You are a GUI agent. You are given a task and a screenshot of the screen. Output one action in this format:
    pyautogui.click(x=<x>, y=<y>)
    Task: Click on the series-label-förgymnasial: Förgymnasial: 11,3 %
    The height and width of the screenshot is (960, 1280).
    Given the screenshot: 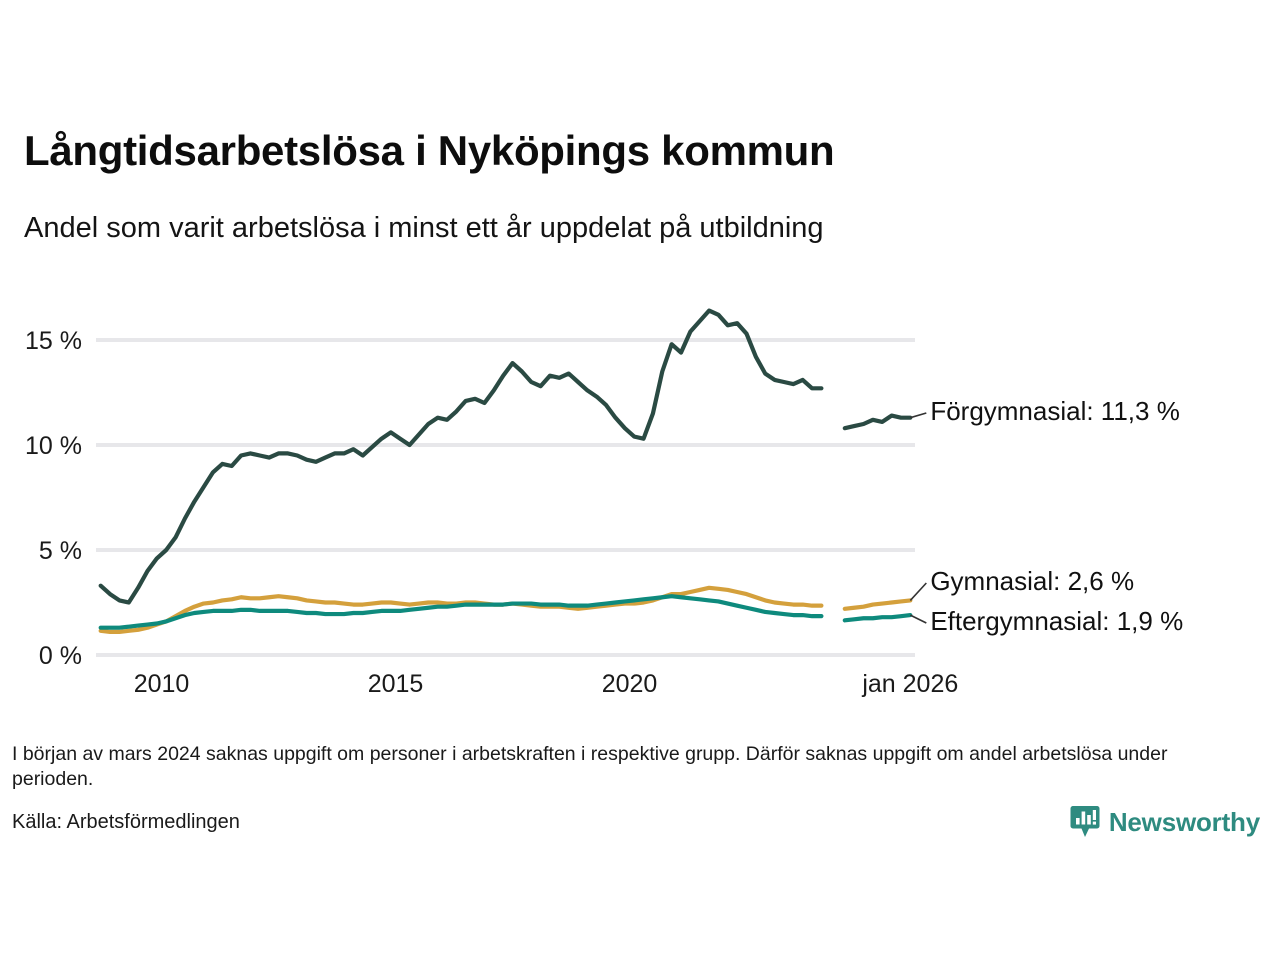 What is the action you would take?
    pyautogui.click(x=1055, y=411)
    